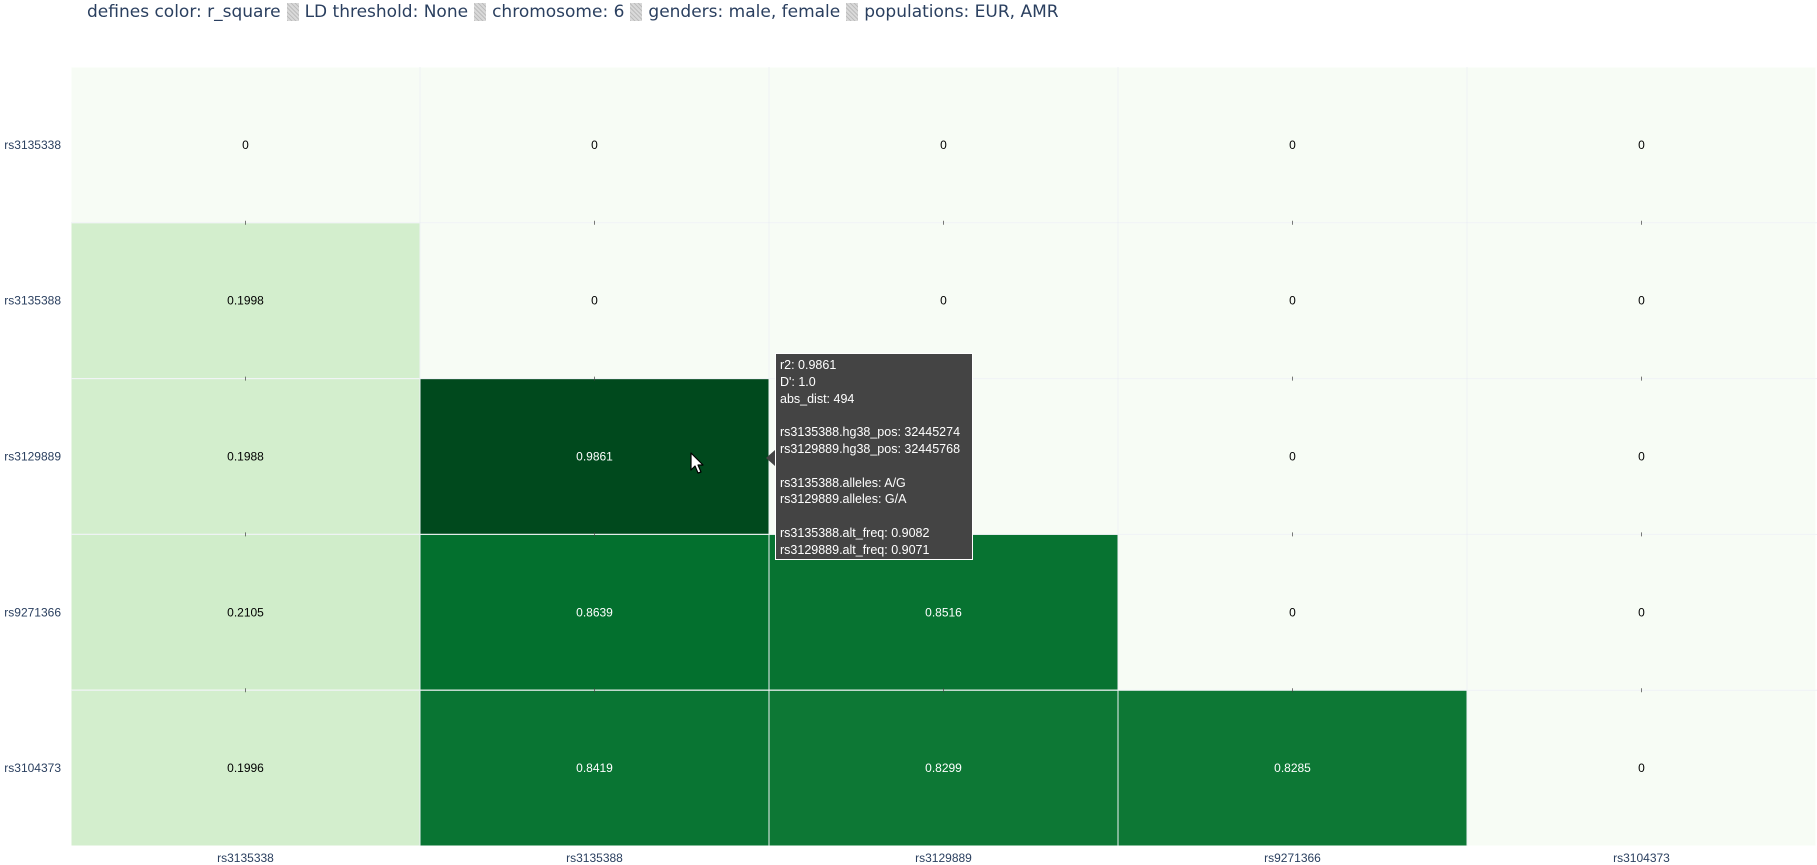 This screenshot has width=1817, height=865. I want to click on cell-value-label: 0.8639, so click(594, 612).